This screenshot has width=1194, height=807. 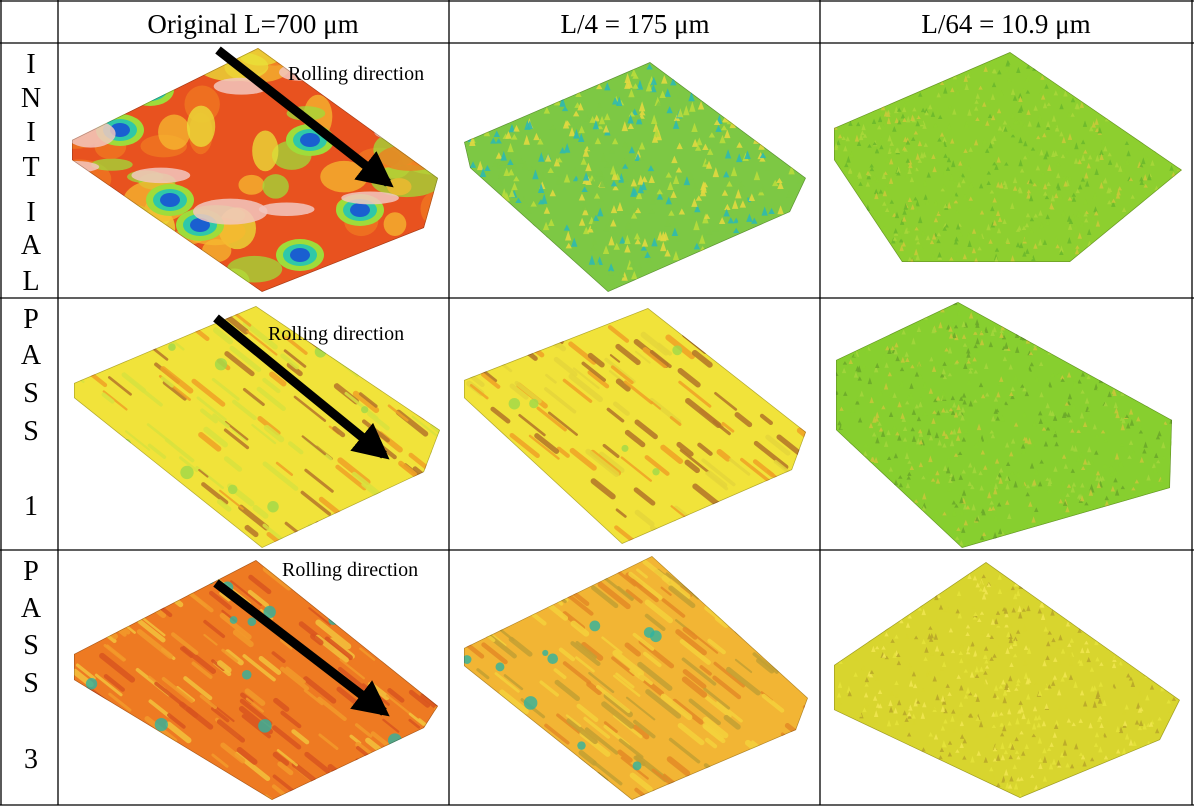 I want to click on row-label-char: P, so click(x=31, y=319).